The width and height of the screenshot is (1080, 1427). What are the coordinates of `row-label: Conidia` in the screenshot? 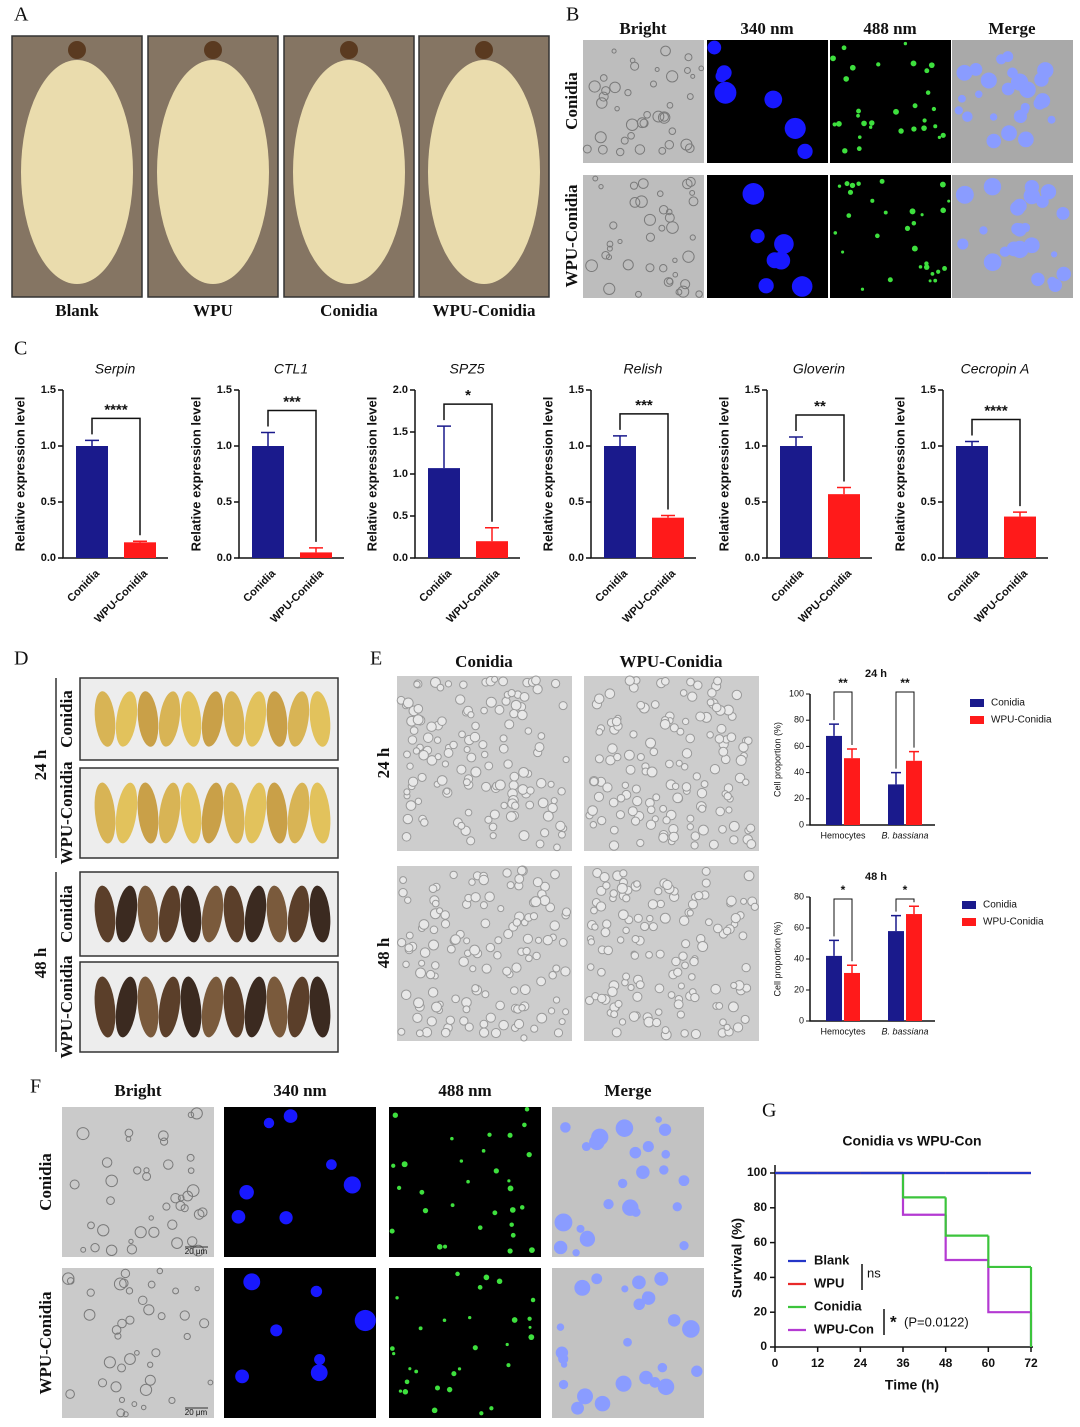 It's located at (66, 914).